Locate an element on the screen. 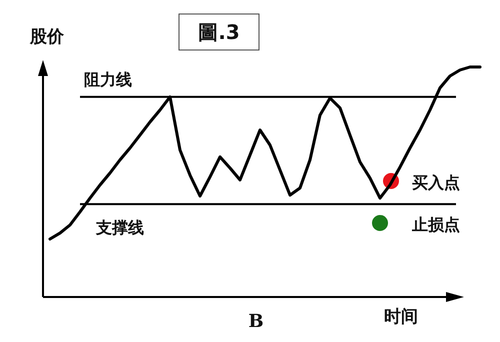 This screenshot has height=342, width=500. text: B is located at coordinates (256, 321).